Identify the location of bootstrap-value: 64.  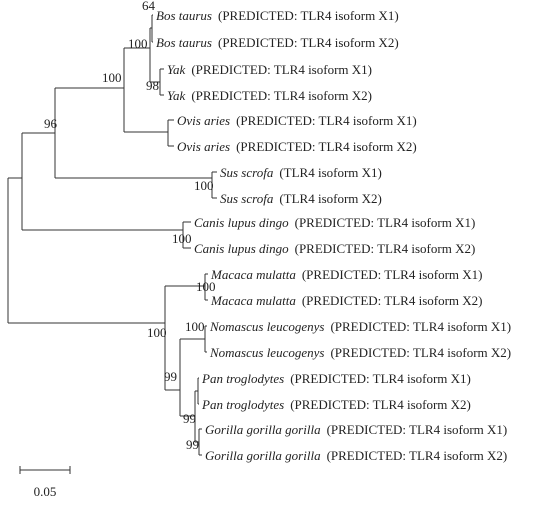
(149, 6).